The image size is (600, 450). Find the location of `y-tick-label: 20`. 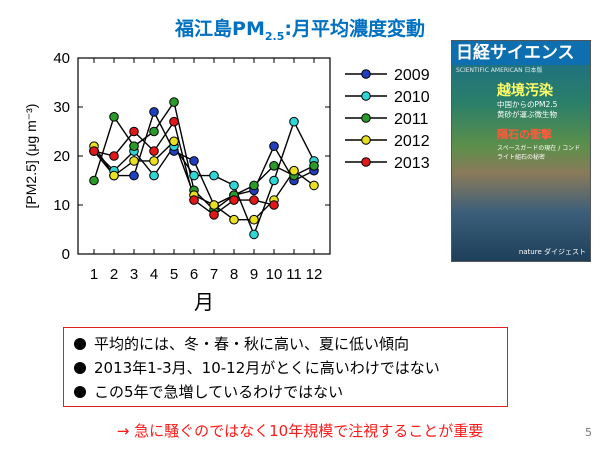

y-tick-label: 20 is located at coordinates (61, 156).